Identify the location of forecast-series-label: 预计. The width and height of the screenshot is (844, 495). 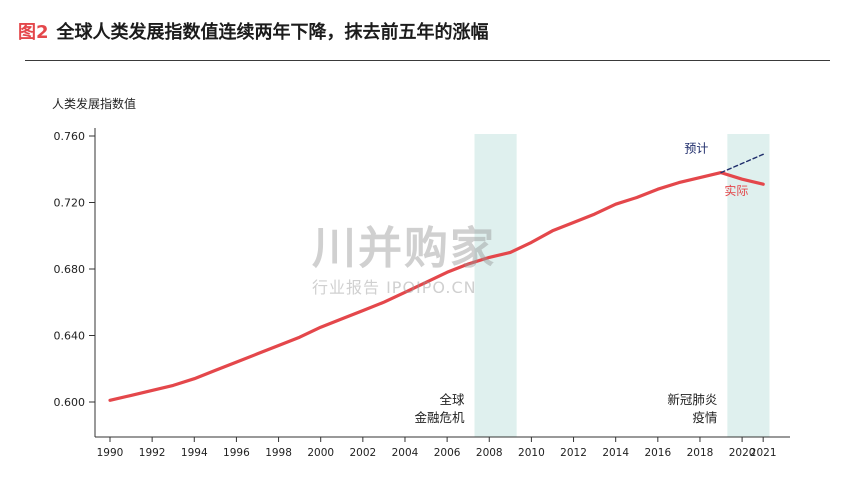
(696, 149).